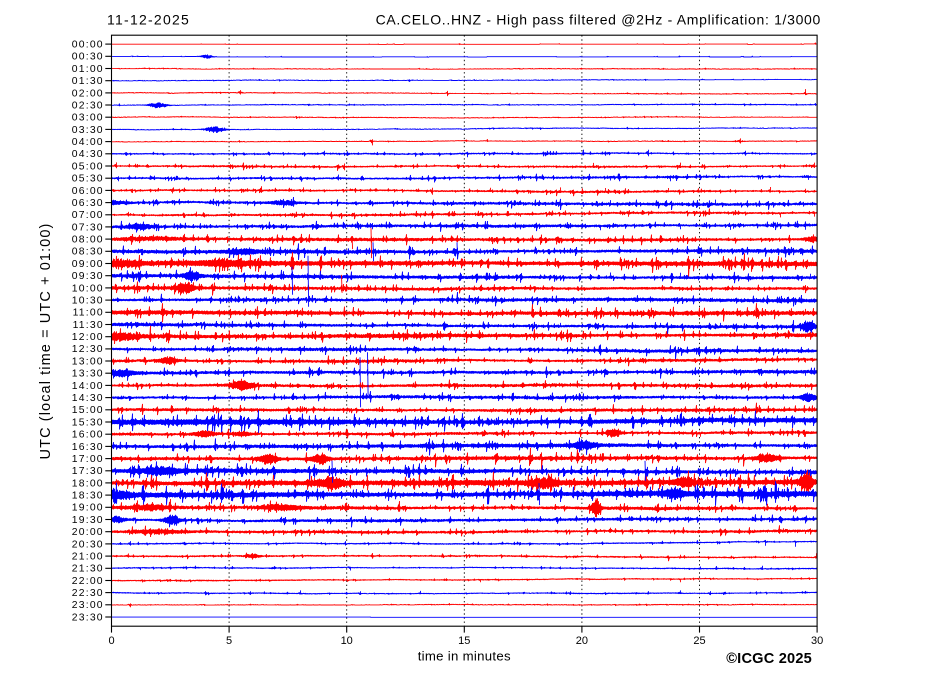 The height and width of the screenshot is (696, 927). I want to click on svg-text: 15:00, so click(88, 410).